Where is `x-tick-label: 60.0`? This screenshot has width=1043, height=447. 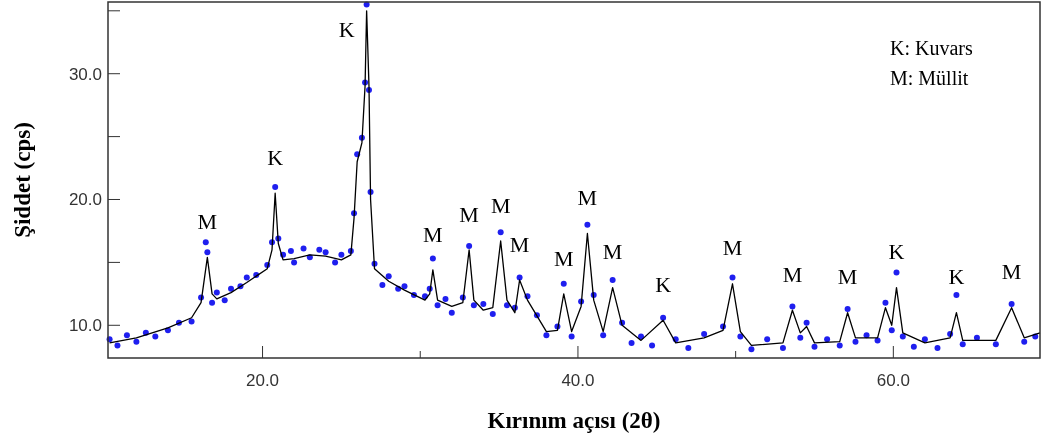
x-tick-label: 60.0 is located at coordinates (893, 380).